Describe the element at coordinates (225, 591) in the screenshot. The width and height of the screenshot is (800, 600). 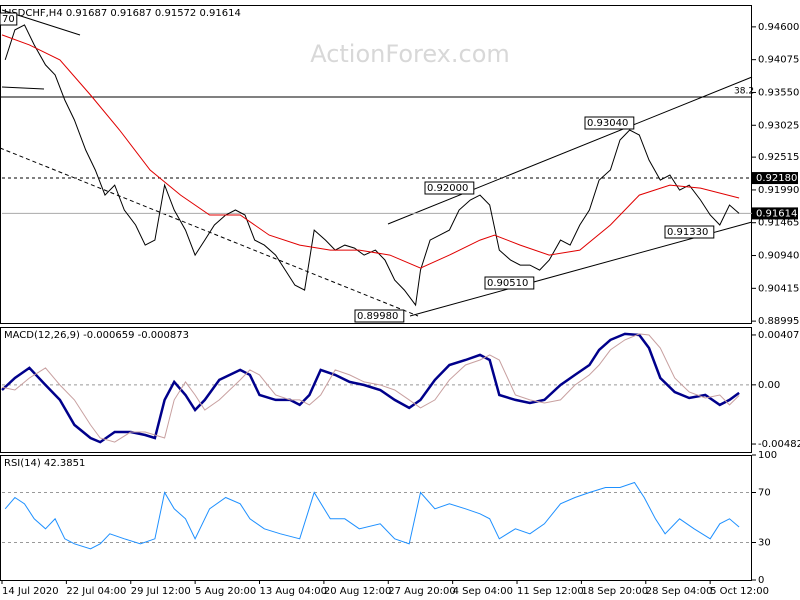
I see `x-tick-label: 5 Aug 20:00` at that location.